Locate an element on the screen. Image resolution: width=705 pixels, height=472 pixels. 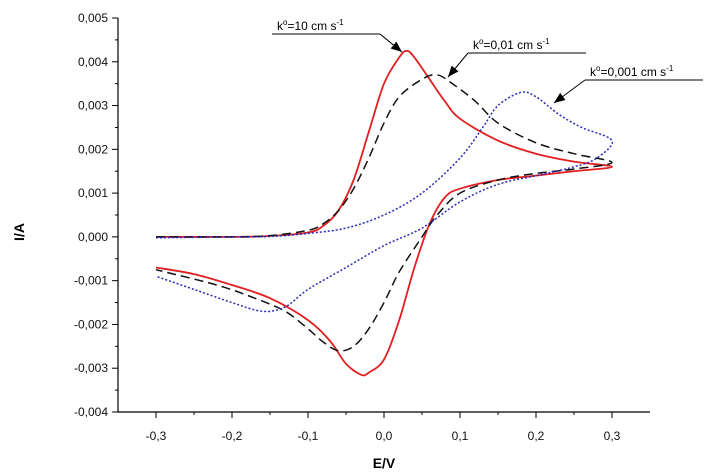
x-axis-ticks: -0,3 -0,2 -0,1 0,0 0,1 0,2 0,3 is located at coordinates (383, 427).